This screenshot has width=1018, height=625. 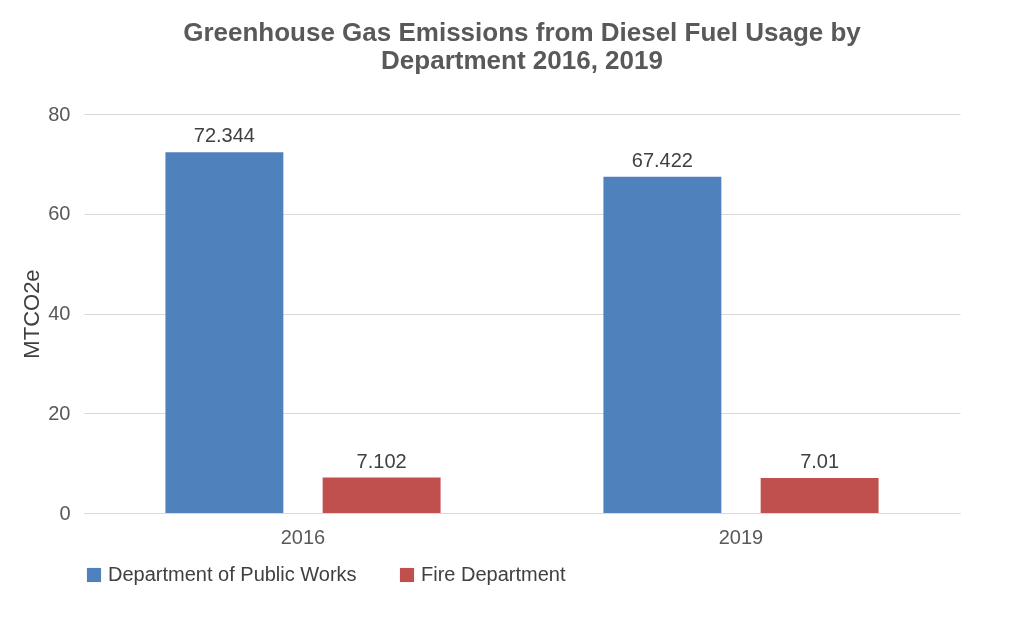 I want to click on chart-title: Greenhouse Gas Emissions from Diesel Fuel Usage by Department 2016, 2019, so click(x=522, y=46).